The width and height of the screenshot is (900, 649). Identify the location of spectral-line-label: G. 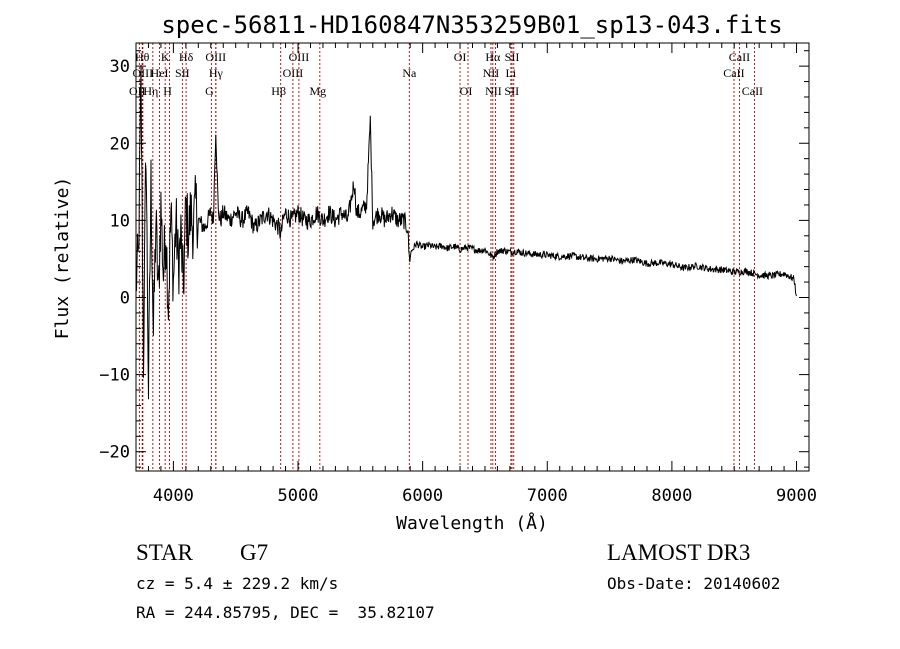
(209, 91).